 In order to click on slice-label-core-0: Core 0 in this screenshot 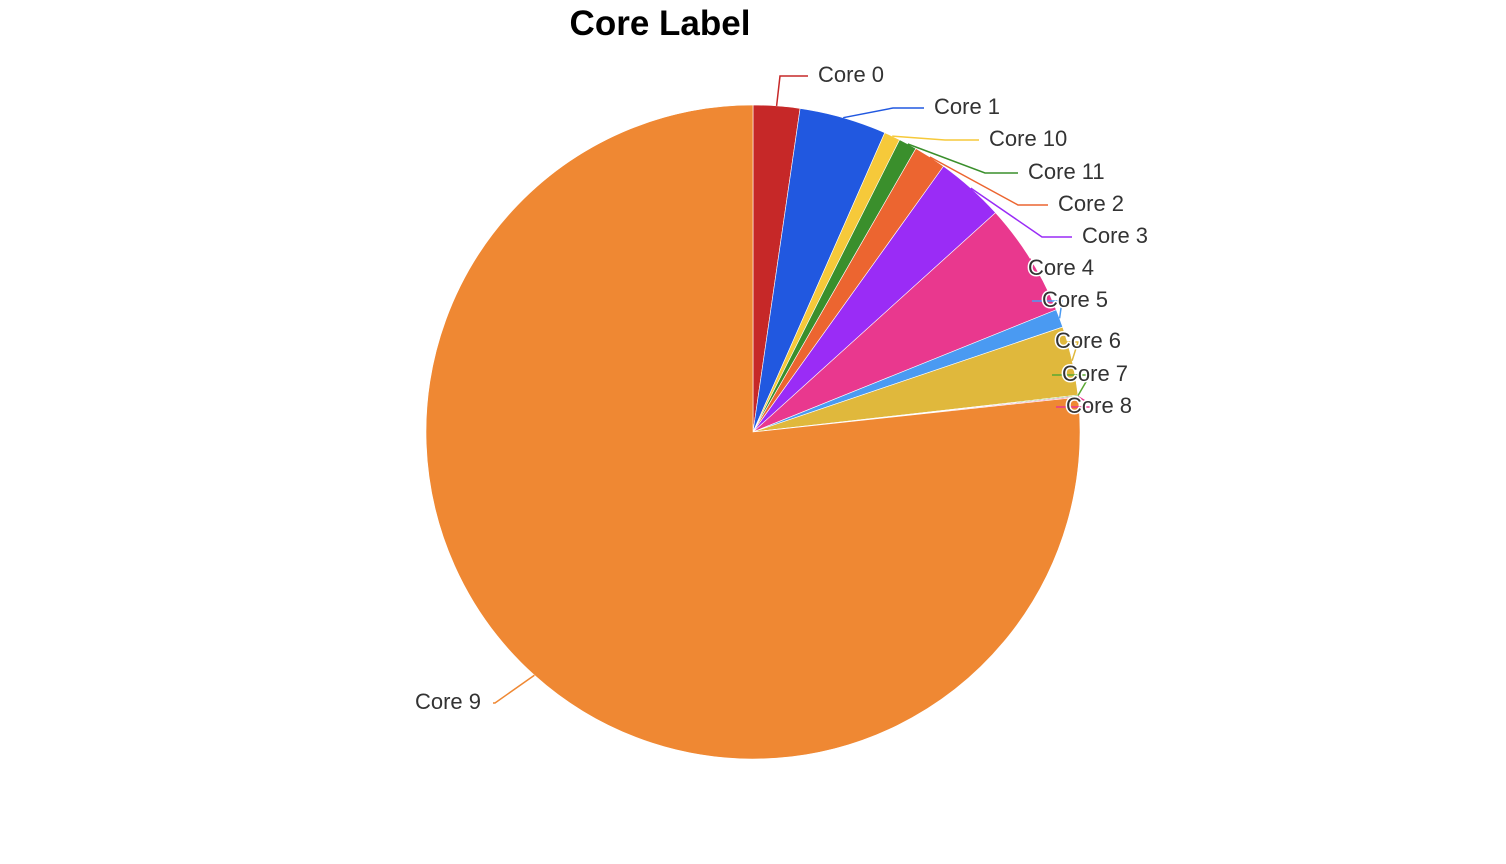, I will do `click(851, 74)`.